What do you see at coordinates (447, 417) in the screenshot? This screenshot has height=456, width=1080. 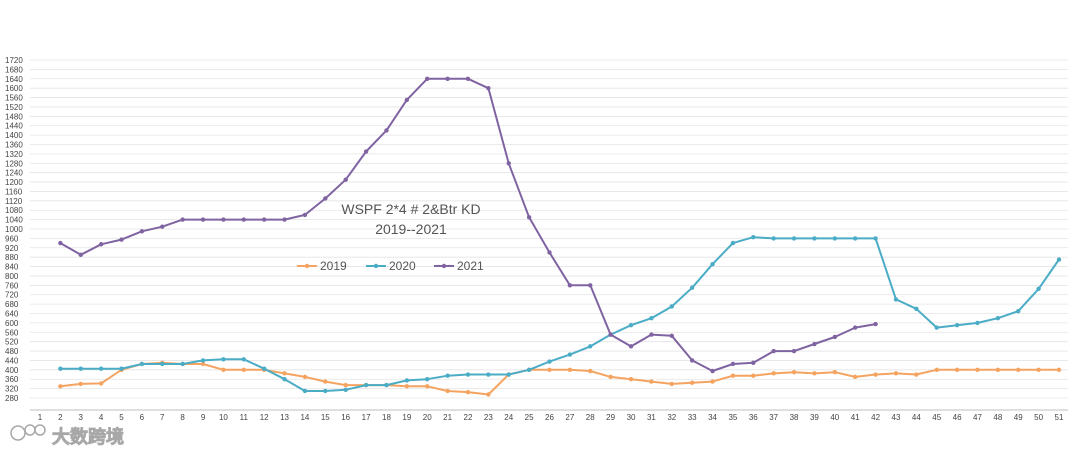 I see `x-tick-label-21: 21` at bounding box center [447, 417].